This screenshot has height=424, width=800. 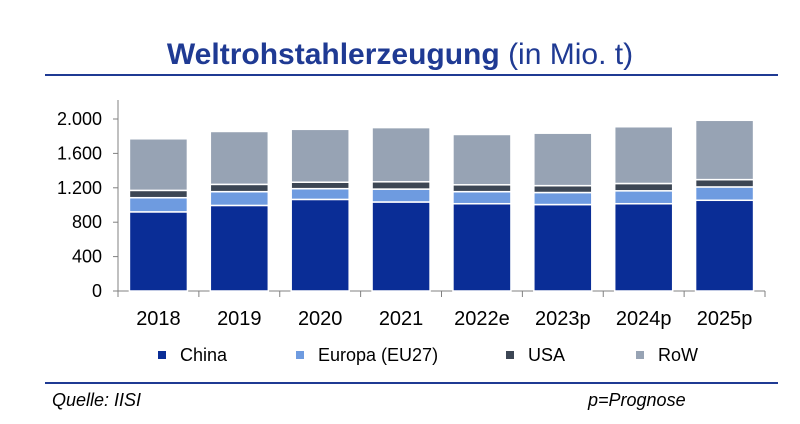 What do you see at coordinates (79, 188) in the screenshot?
I see `y-tick-label: 1.200` at bounding box center [79, 188].